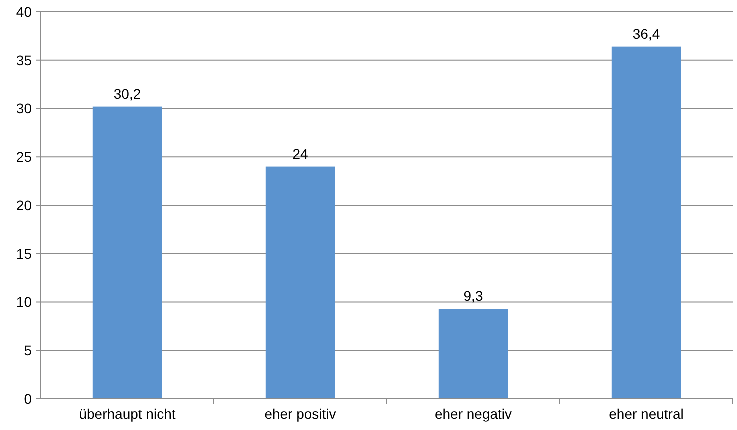  I want to click on y-tick-label: 5, so click(28, 350).